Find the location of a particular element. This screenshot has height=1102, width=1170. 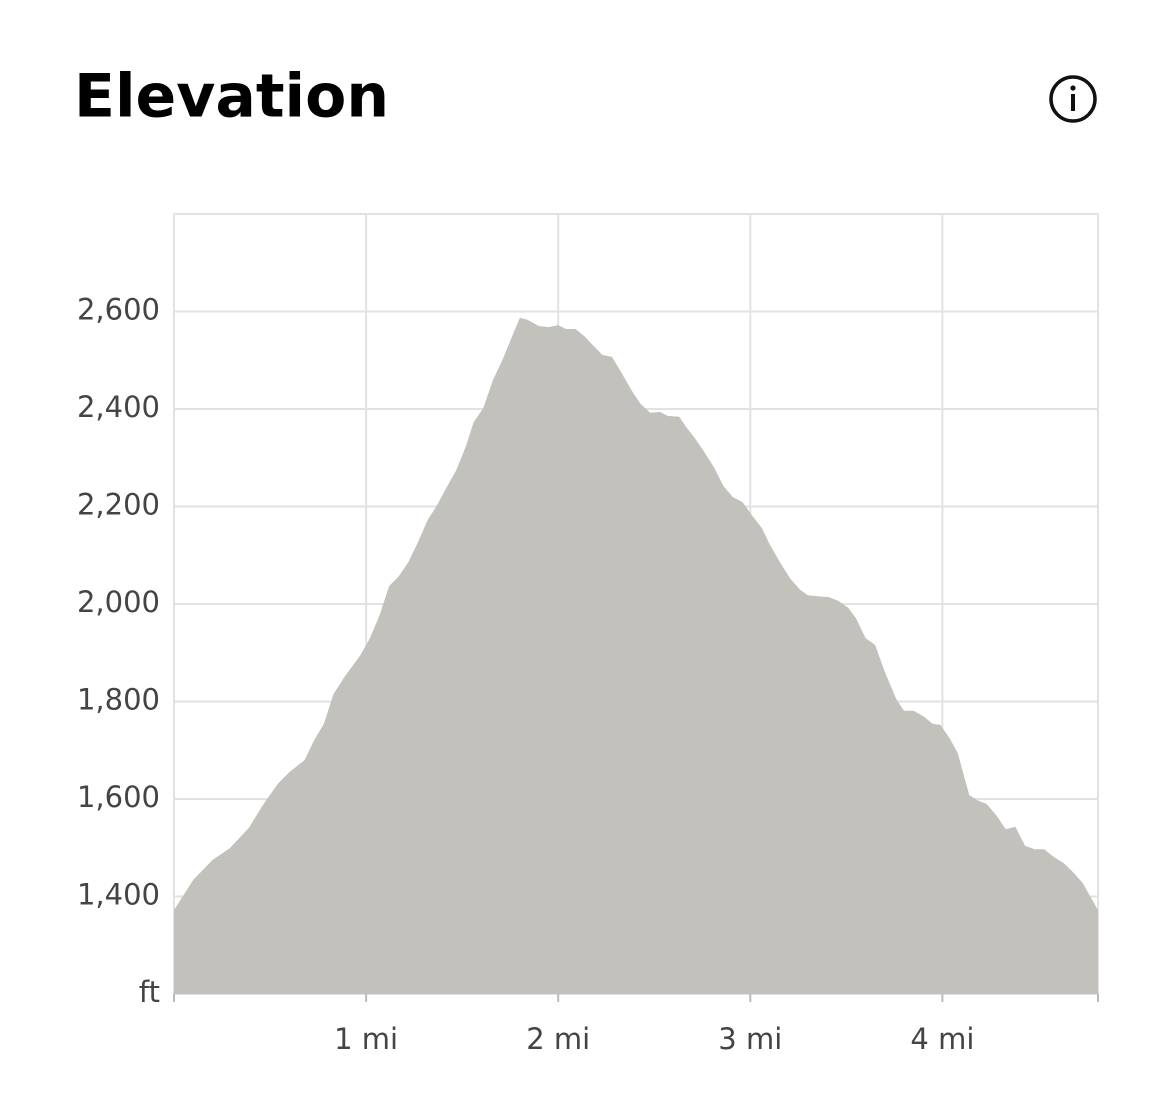

info-button is located at coordinates (1073, 99).